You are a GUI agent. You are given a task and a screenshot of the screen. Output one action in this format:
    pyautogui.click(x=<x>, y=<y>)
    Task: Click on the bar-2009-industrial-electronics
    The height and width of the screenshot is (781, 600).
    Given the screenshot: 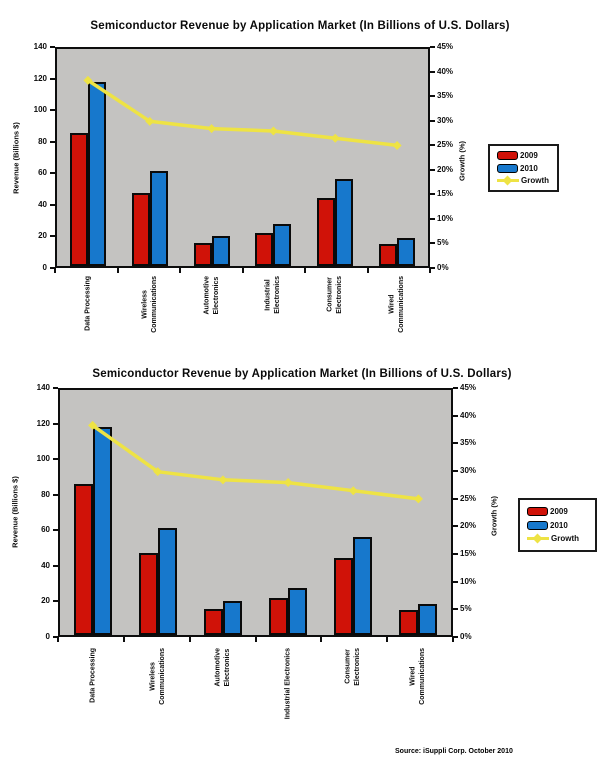 What is the action you would take?
    pyautogui.click(x=279, y=616)
    